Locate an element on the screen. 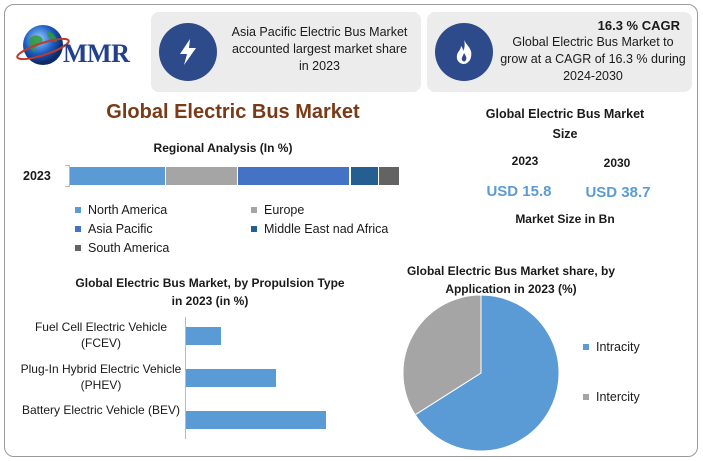 This screenshot has width=703, height=461. propulsion-bar-fcev is located at coordinates (203, 336).